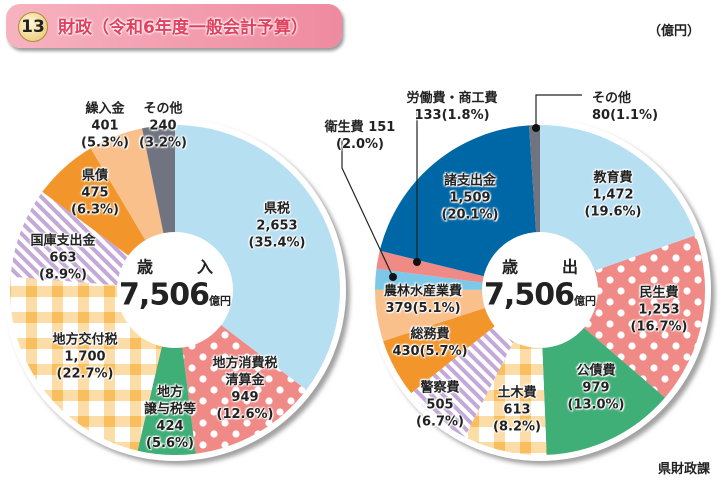 Image resolution: width=724 pixels, height=481 pixels. Describe the element at coordinates (85, 340) in the screenshot. I see `slice-category: 地方交付税` at that location.